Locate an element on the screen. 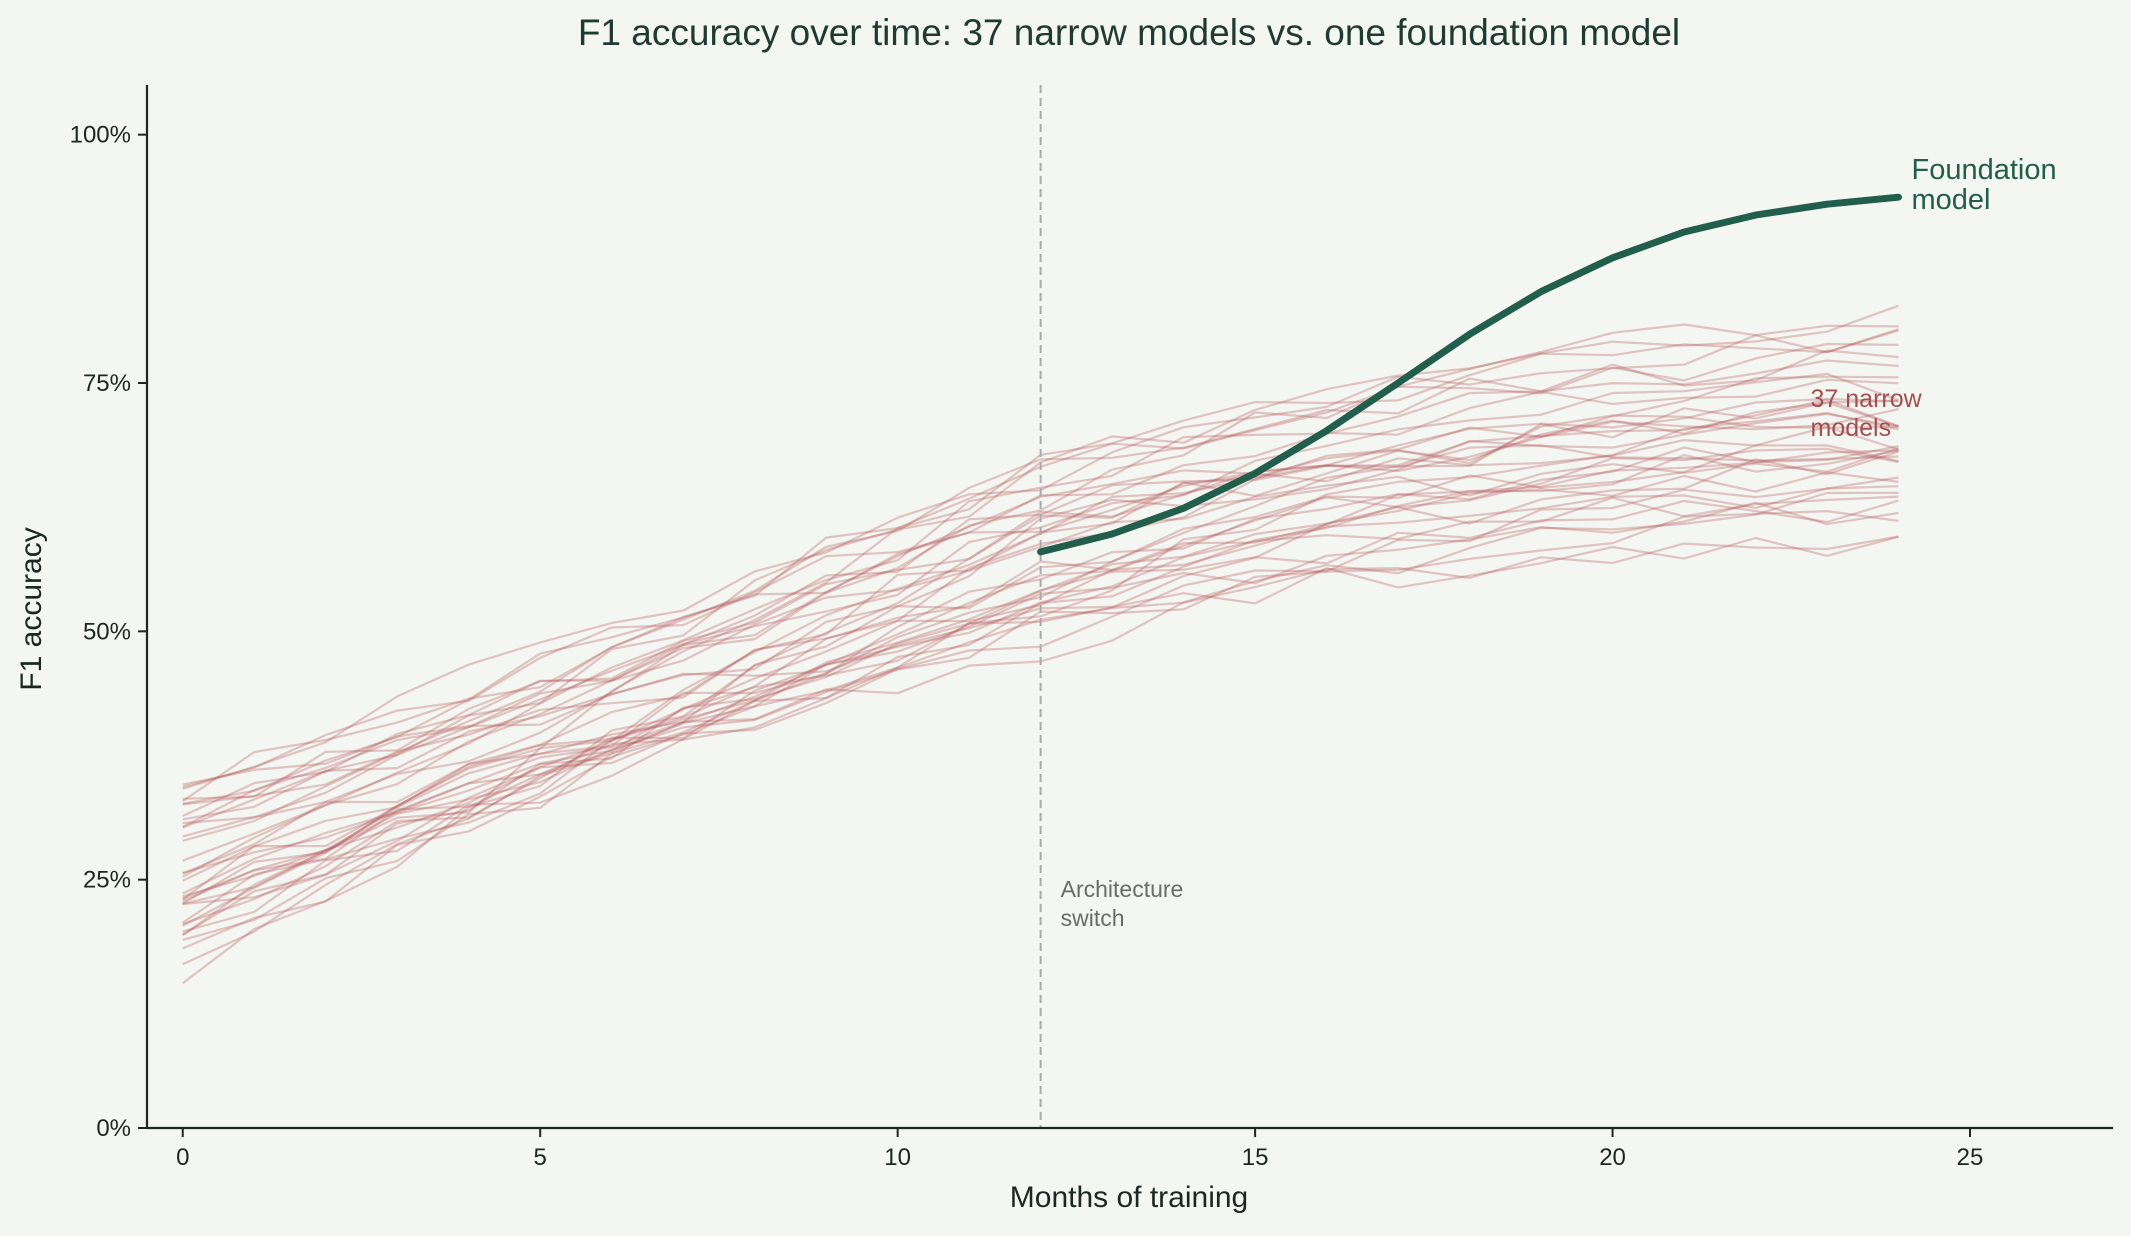 Image resolution: width=2131 pixels, height=1236 pixels. foundation-model-label-line2: model is located at coordinates (1951, 200).